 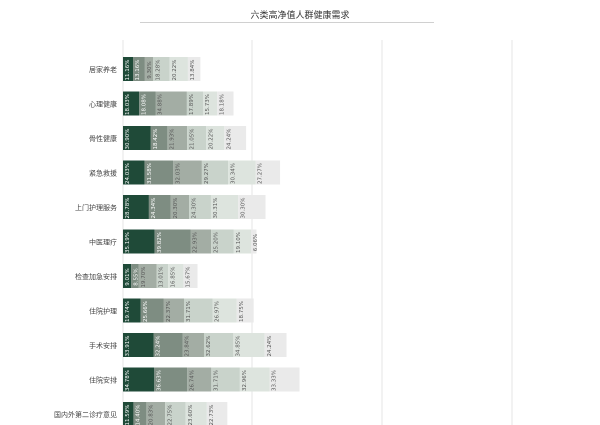 I want to click on title-divider, so click(x=287, y=22).